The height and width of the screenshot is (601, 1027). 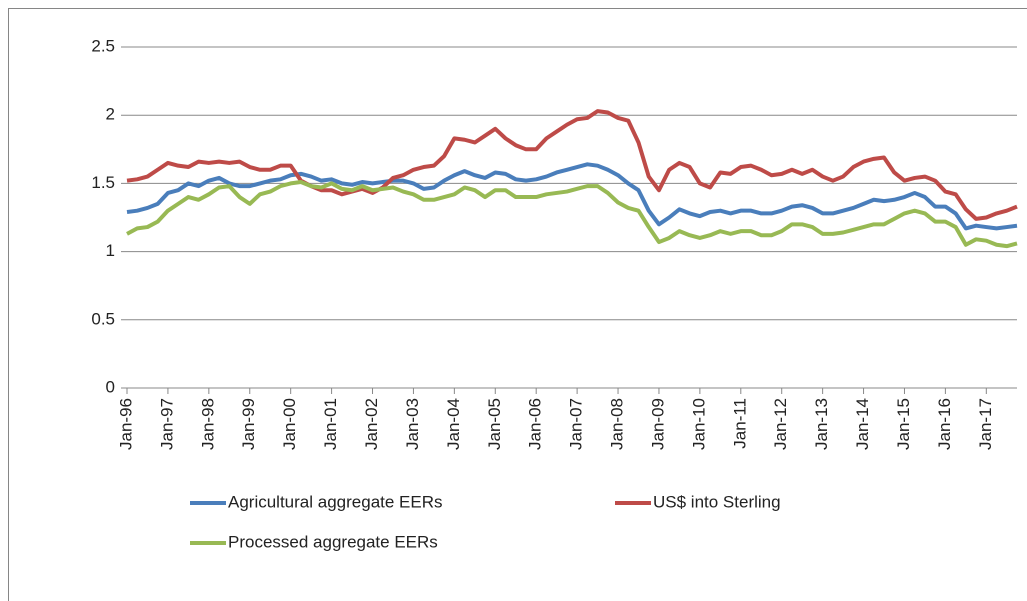 What do you see at coordinates (821, 424) in the screenshot?
I see `x-tick-label: Jan-13` at bounding box center [821, 424].